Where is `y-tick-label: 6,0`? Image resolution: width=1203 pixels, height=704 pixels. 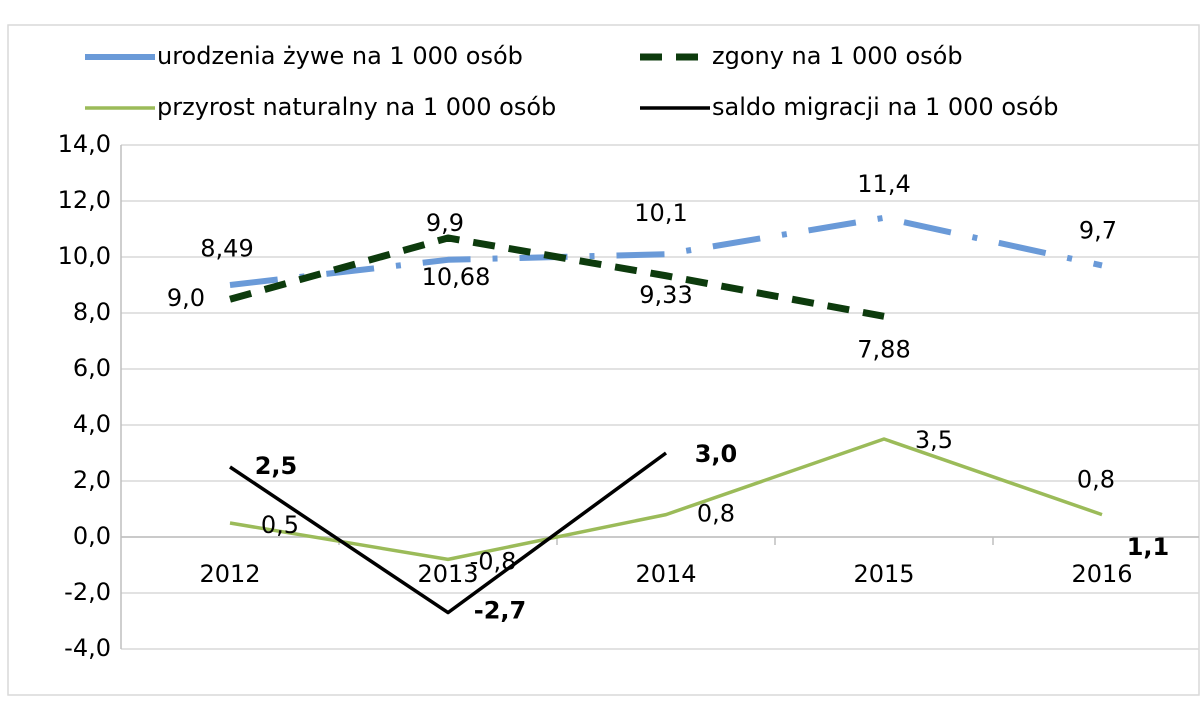
y-tick-label: 6,0 is located at coordinates (92, 368).